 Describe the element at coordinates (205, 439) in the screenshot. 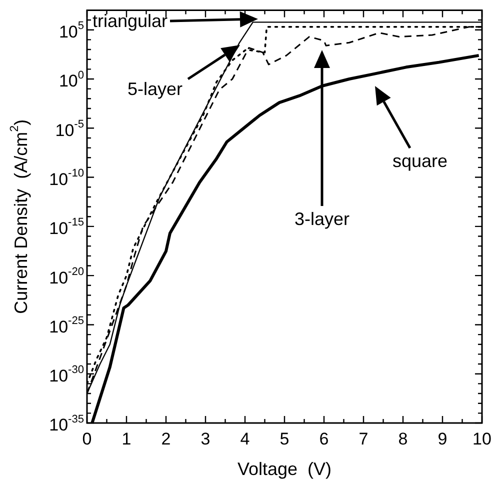

I see `x-tick-label: 3` at that location.